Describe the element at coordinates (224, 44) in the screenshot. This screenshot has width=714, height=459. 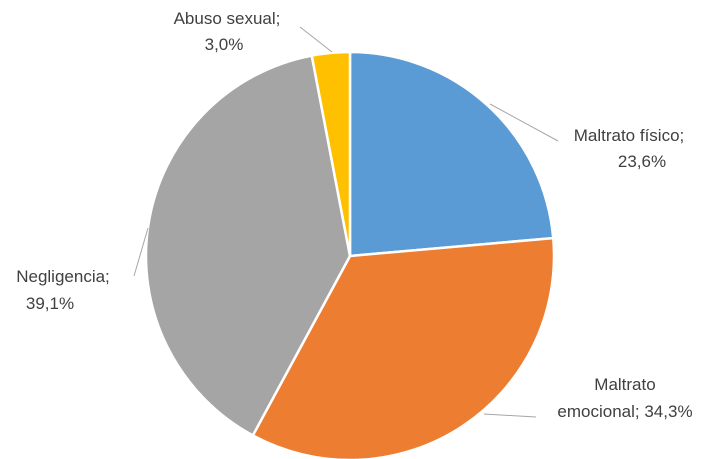
I see `data-label-3-line-1: 3,0%` at that location.